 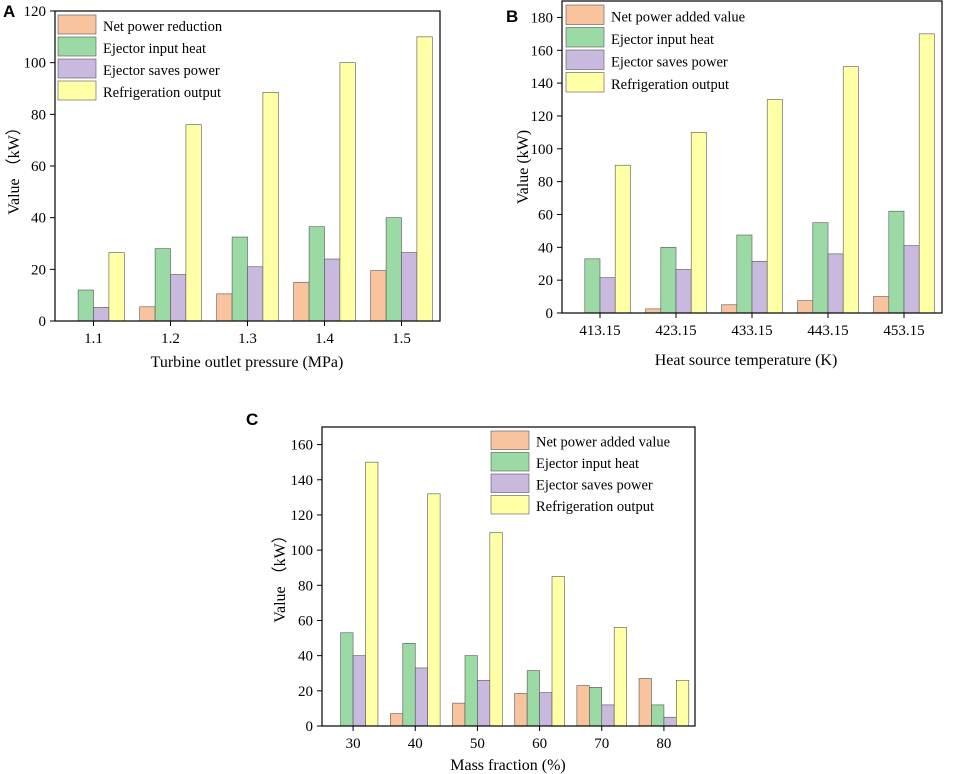 I want to click on panel-b-xtick-label: 423.15, so click(x=675, y=331).